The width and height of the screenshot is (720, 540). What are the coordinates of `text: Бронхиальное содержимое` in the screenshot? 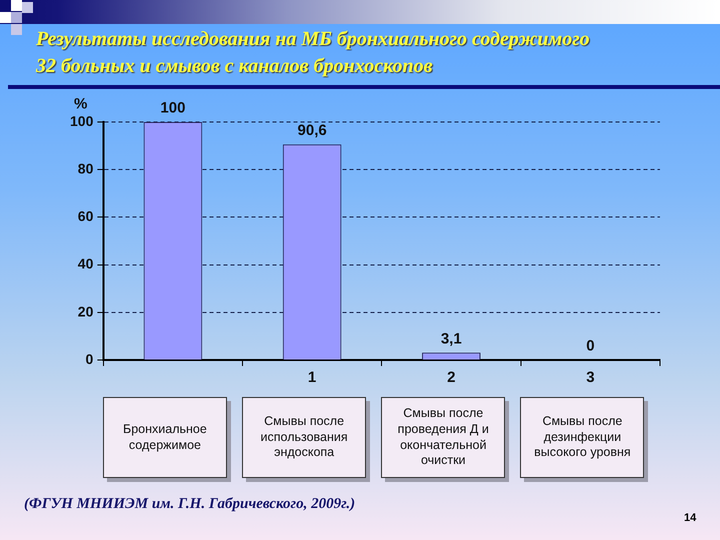 It's located at (164, 437).